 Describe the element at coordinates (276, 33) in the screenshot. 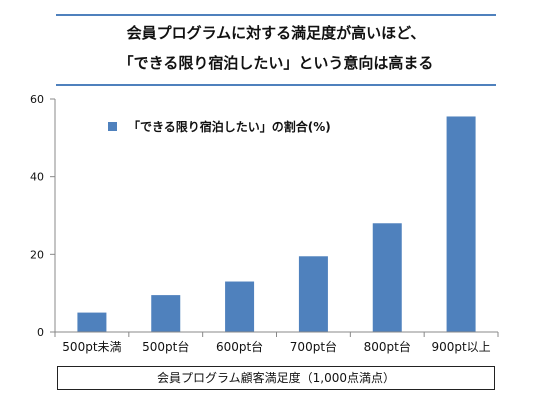

I see `chart-title-line-1: 会員プログラムに対する満足度が高いほど、` at that location.